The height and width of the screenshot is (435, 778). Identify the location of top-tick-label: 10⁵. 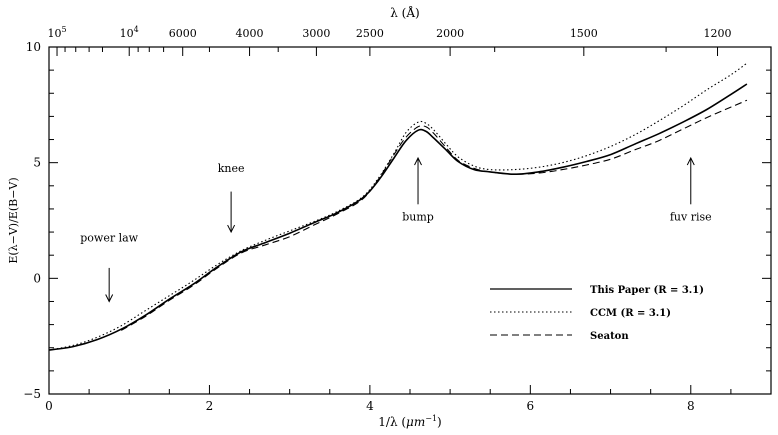
(56, 32).